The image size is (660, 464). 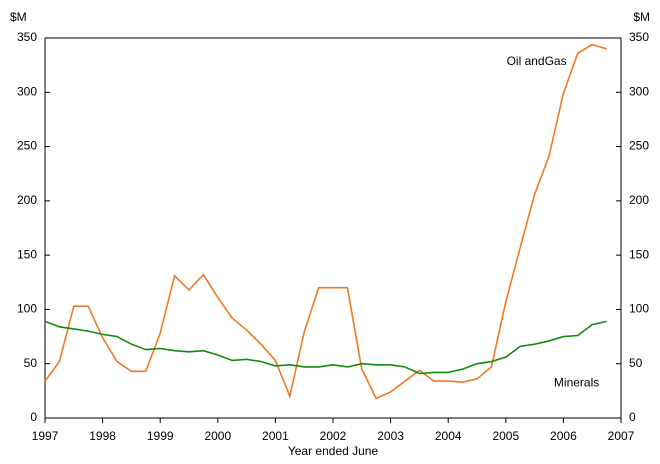 I want to click on y2-tick-label: 350, so click(x=639, y=37).